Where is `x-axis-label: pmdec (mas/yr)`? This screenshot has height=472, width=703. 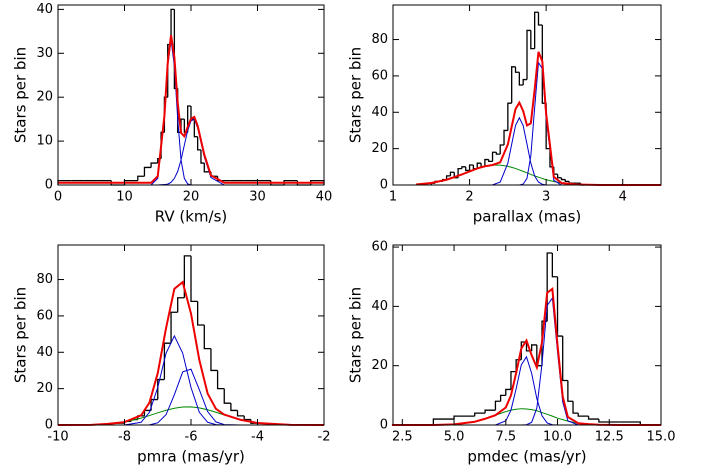 x-axis-label: pmdec (mas/yr) is located at coordinates (526, 457).